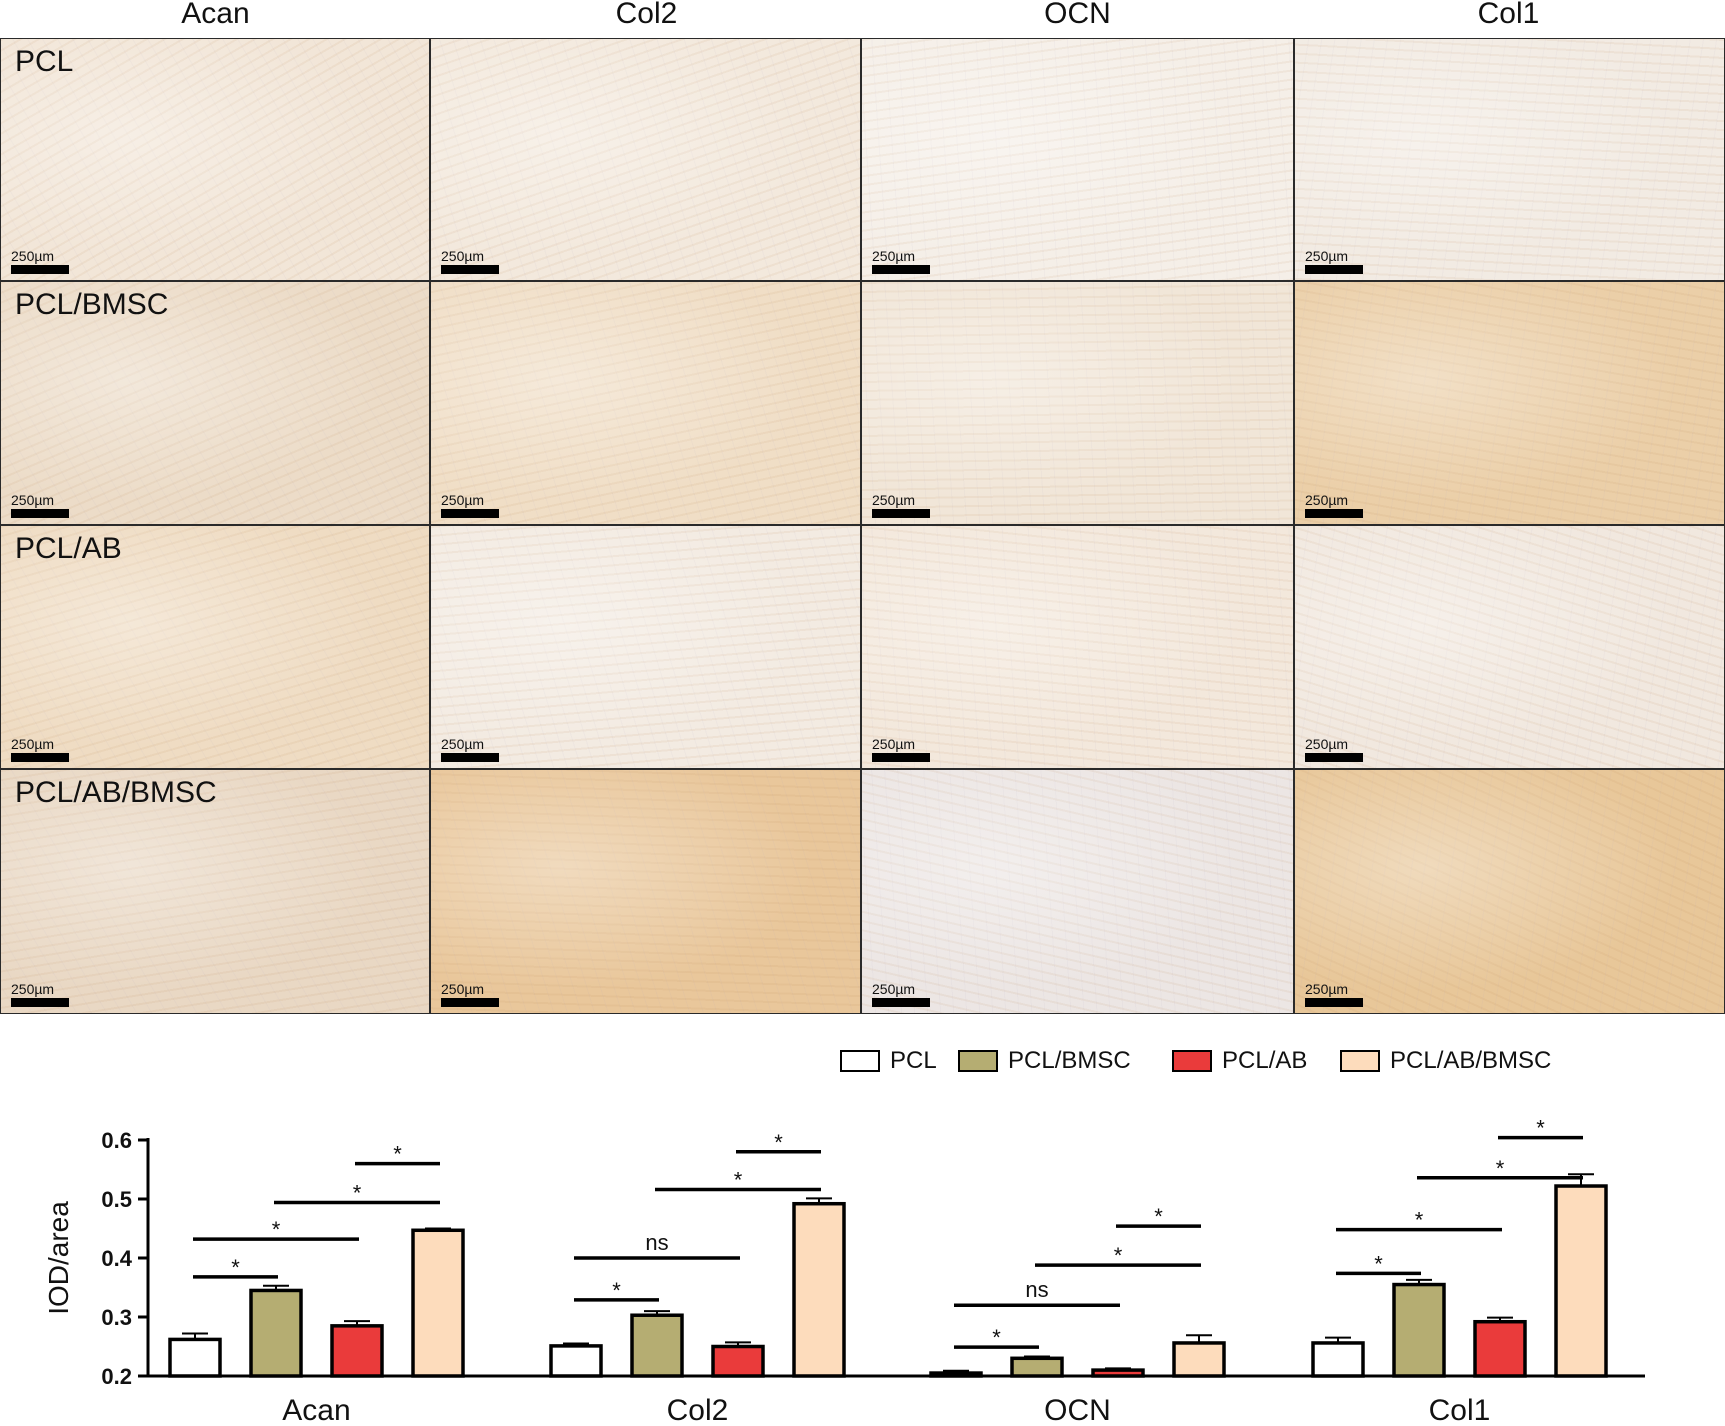 This screenshot has height=1426, width=1725. Describe the element at coordinates (646, 15) in the screenshot. I see `column-header-col2: Col2` at that location.